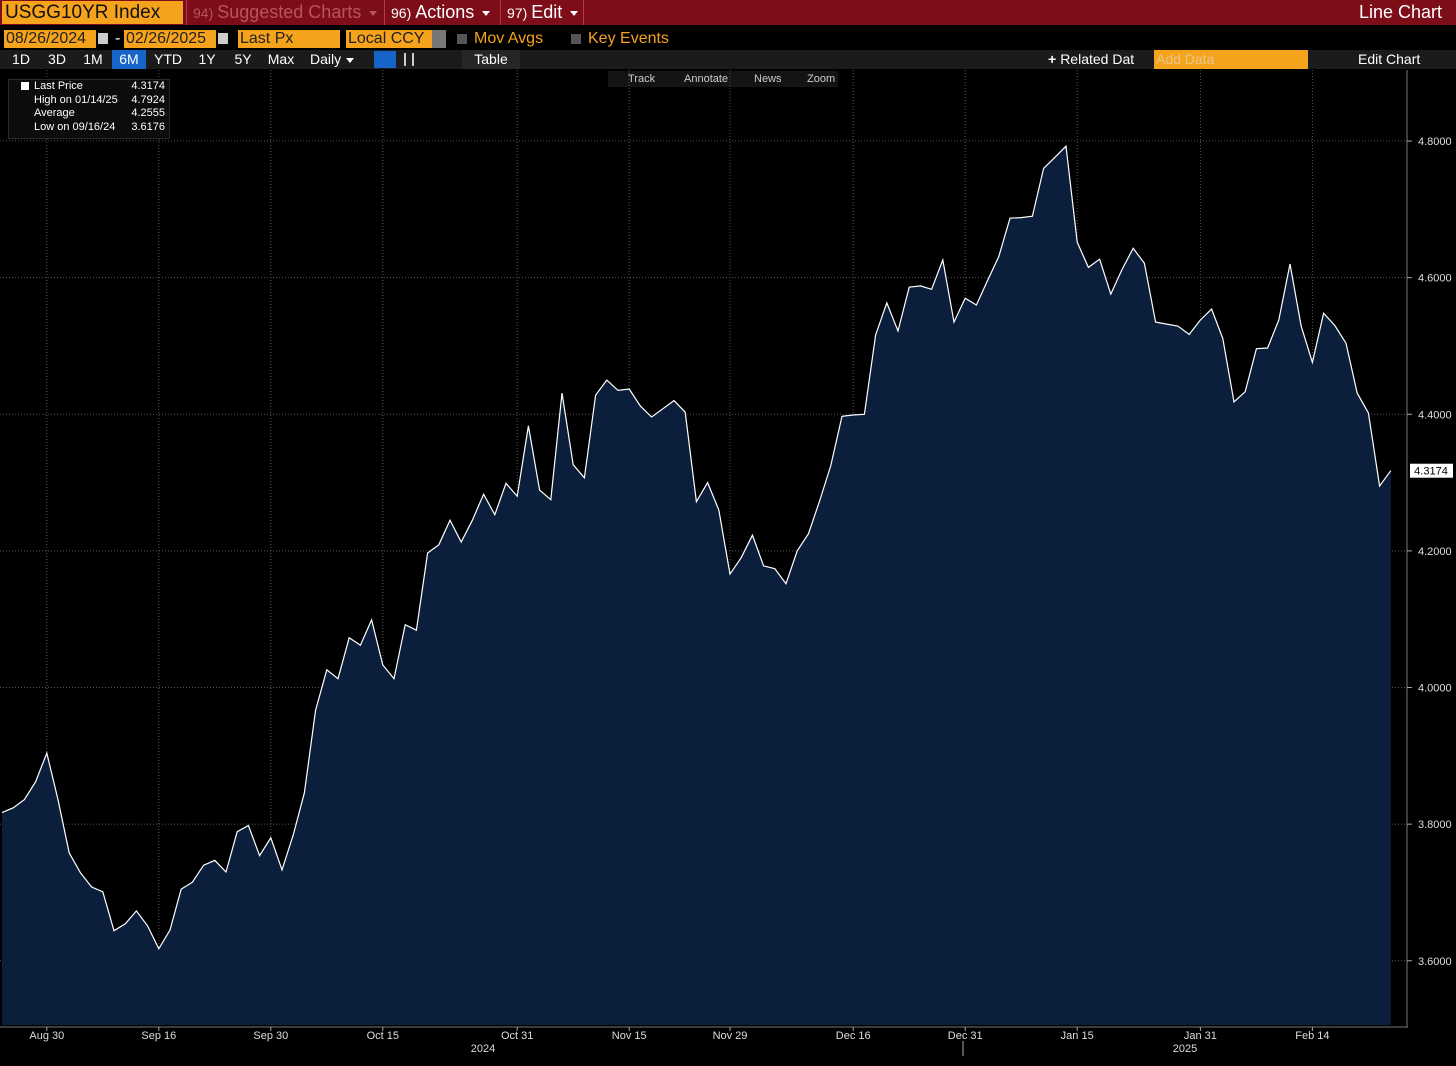 The height and width of the screenshot is (1066, 1456). What do you see at coordinates (642, 79) in the screenshot?
I see `tool-track: Track` at bounding box center [642, 79].